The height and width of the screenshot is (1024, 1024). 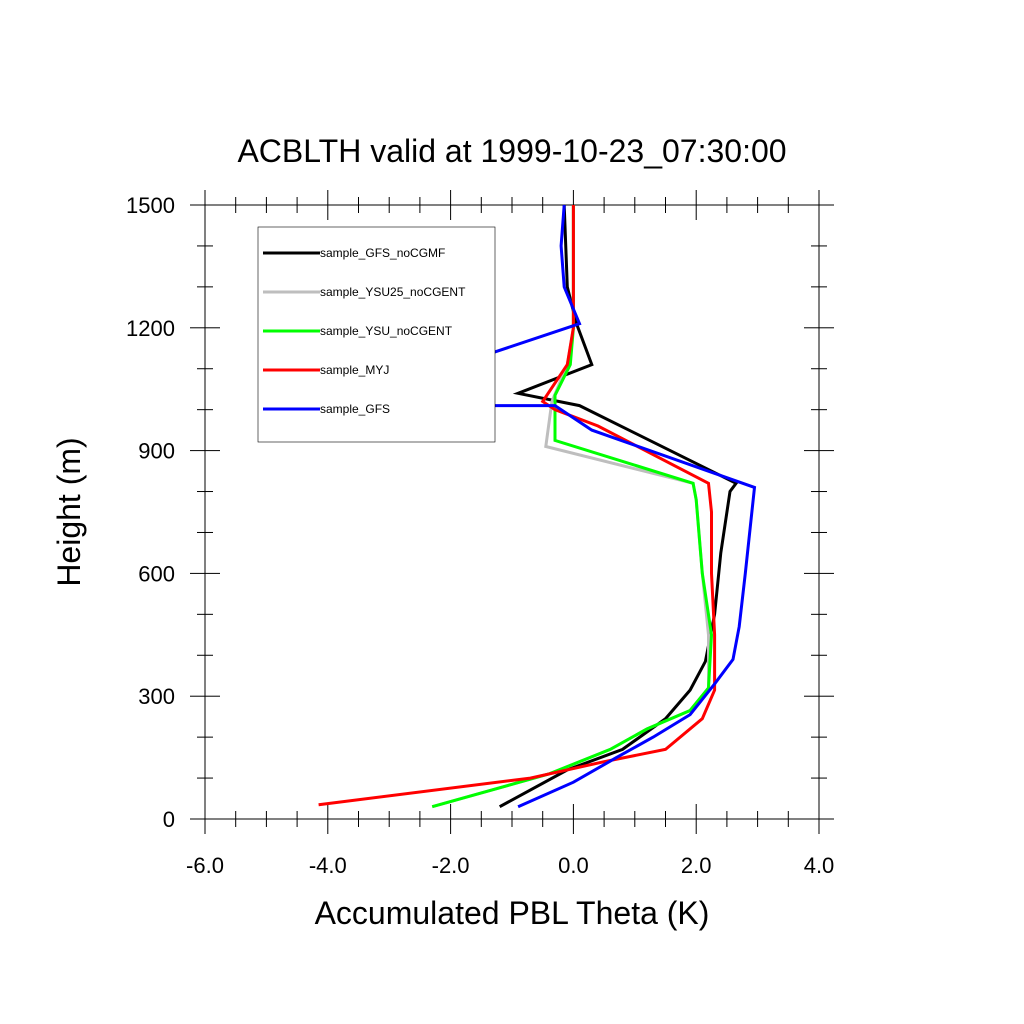 What do you see at coordinates (696, 865) in the screenshot?
I see `x-tick-label: 2.0` at bounding box center [696, 865].